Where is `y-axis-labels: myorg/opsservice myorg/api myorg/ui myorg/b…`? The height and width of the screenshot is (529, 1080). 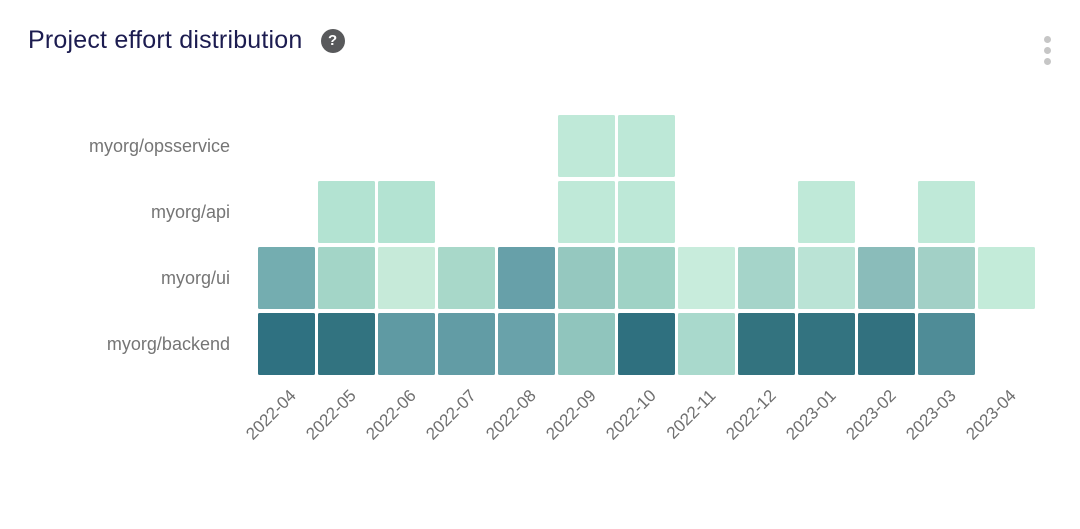 y-axis-labels: myorg/opsservice myorg/api myorg/ui myorg/b… is located at coordinates (115, 247).